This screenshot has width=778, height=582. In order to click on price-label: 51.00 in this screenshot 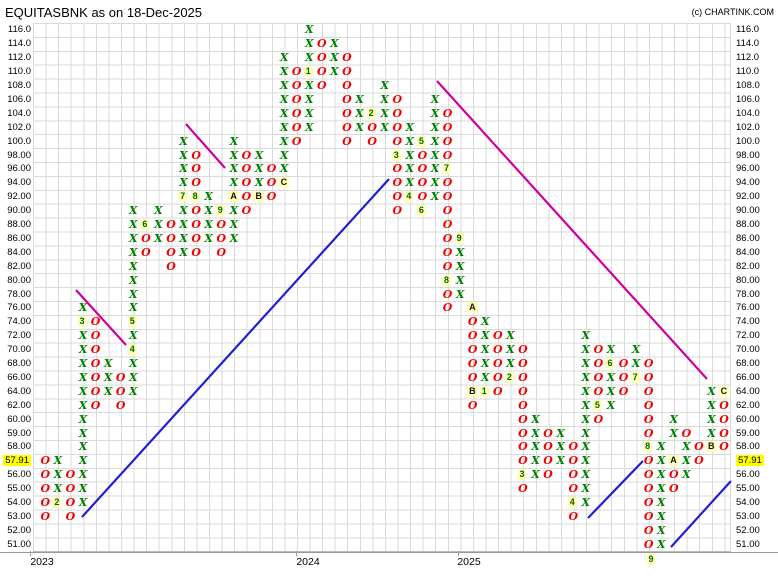, I will do `click(19, 544)`.